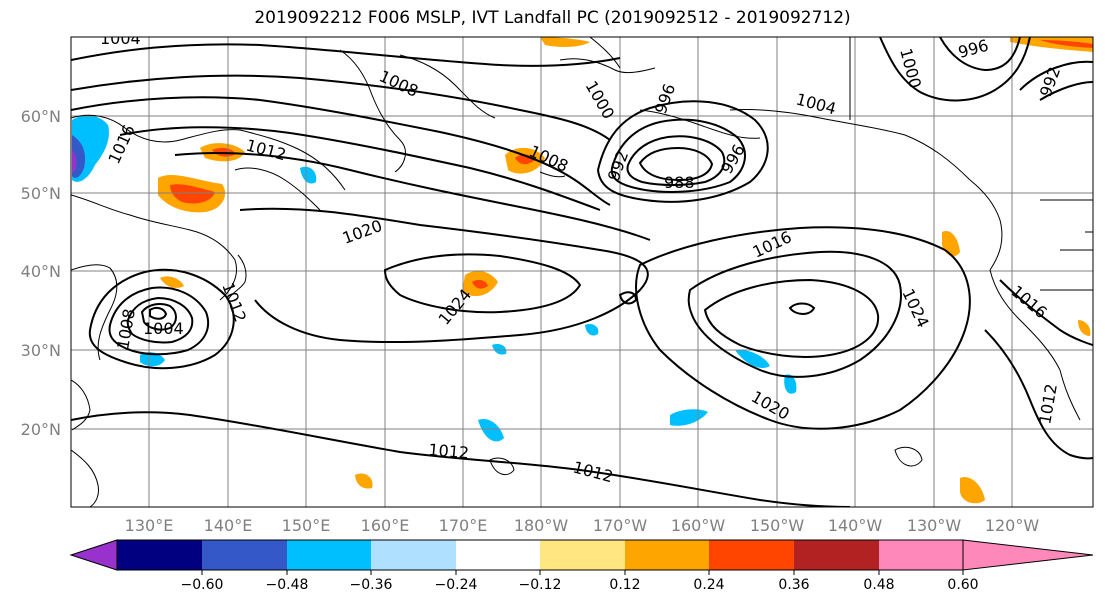 This screenshot has height=601, width=1105. I want to click on latitude-labels: 60°N 50°N 40°N 30°N 20°N, so click(41, 273).